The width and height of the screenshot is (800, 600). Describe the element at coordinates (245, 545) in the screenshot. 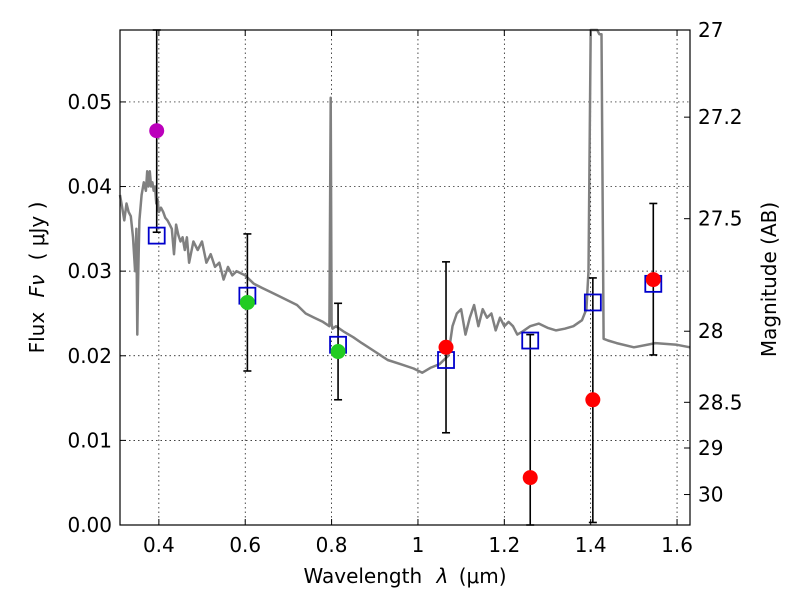

I see `x-tick-label: 0.6` at that location.